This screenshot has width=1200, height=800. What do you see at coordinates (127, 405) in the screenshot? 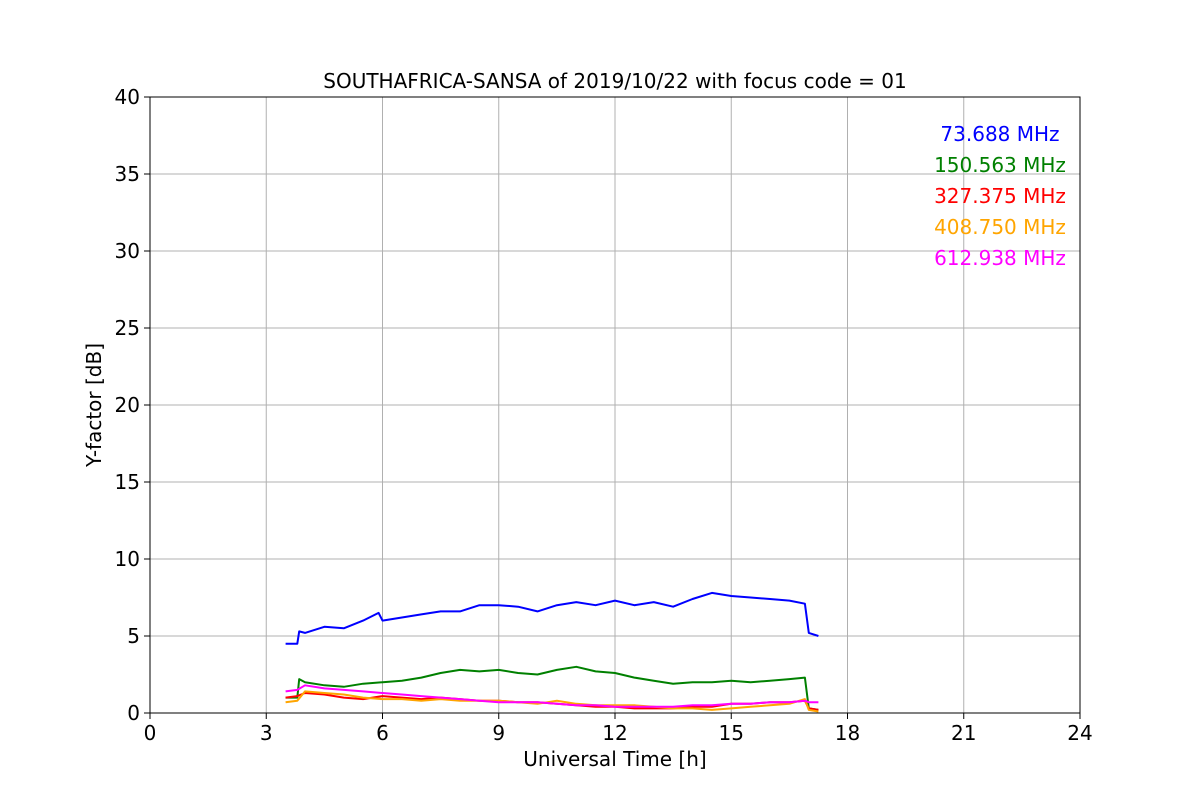
I see `y-tick-label: 20` at bounding box center [127, 405].